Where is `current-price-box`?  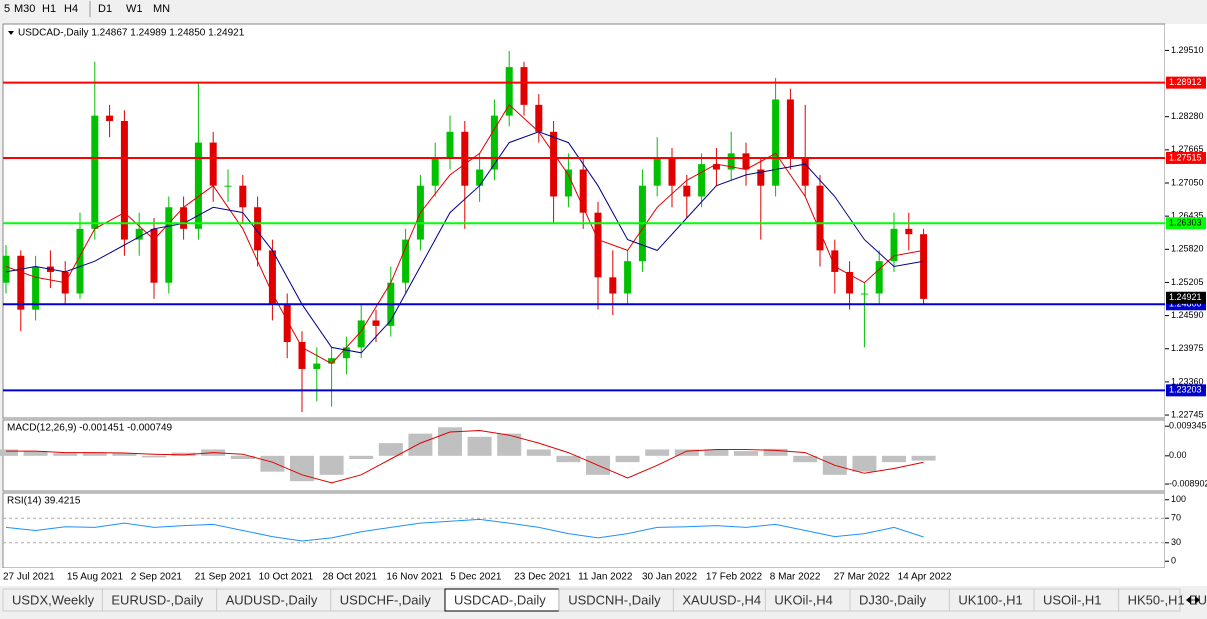
current-price-box is located at coordinates (1186, 297).